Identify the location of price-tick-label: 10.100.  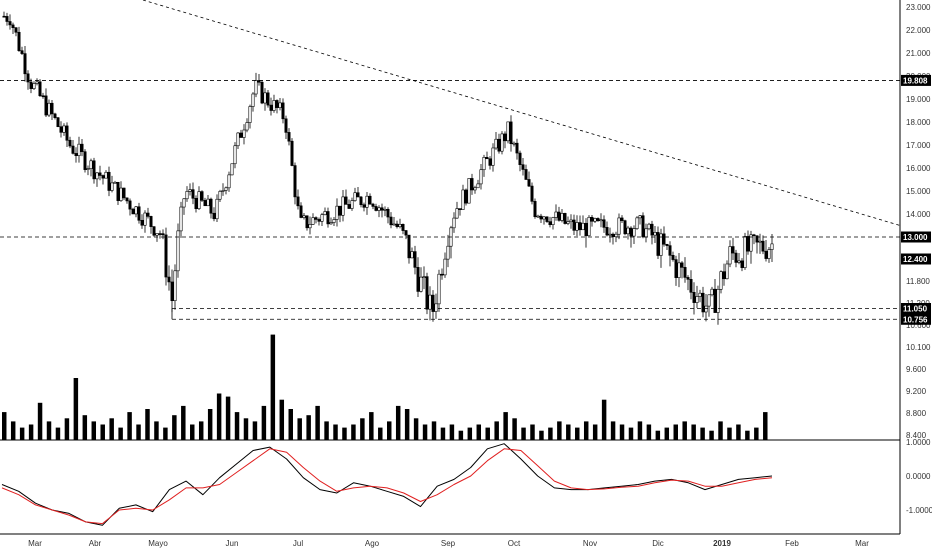
(918, 347).